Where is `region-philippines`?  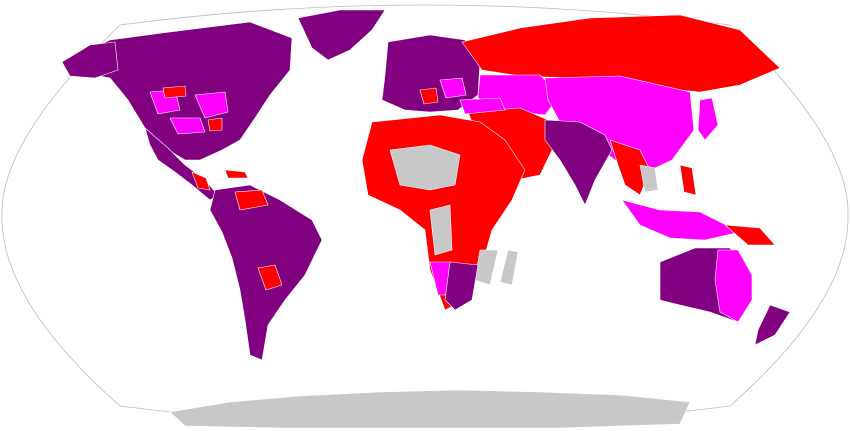
region-philippines is located at coordinates (688, 180).